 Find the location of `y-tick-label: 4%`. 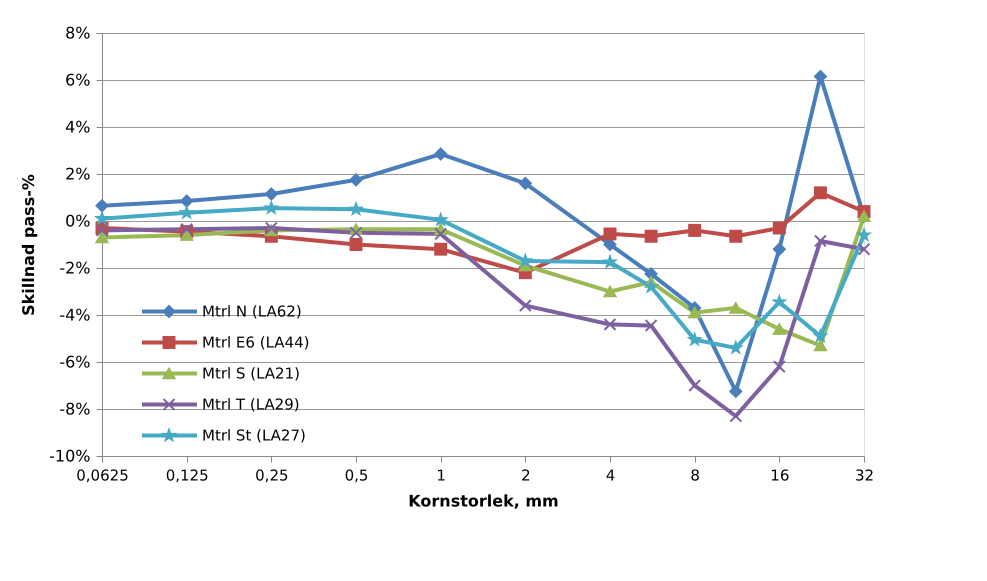

y-tick-label: 4% is located at coordinates (77, 127).